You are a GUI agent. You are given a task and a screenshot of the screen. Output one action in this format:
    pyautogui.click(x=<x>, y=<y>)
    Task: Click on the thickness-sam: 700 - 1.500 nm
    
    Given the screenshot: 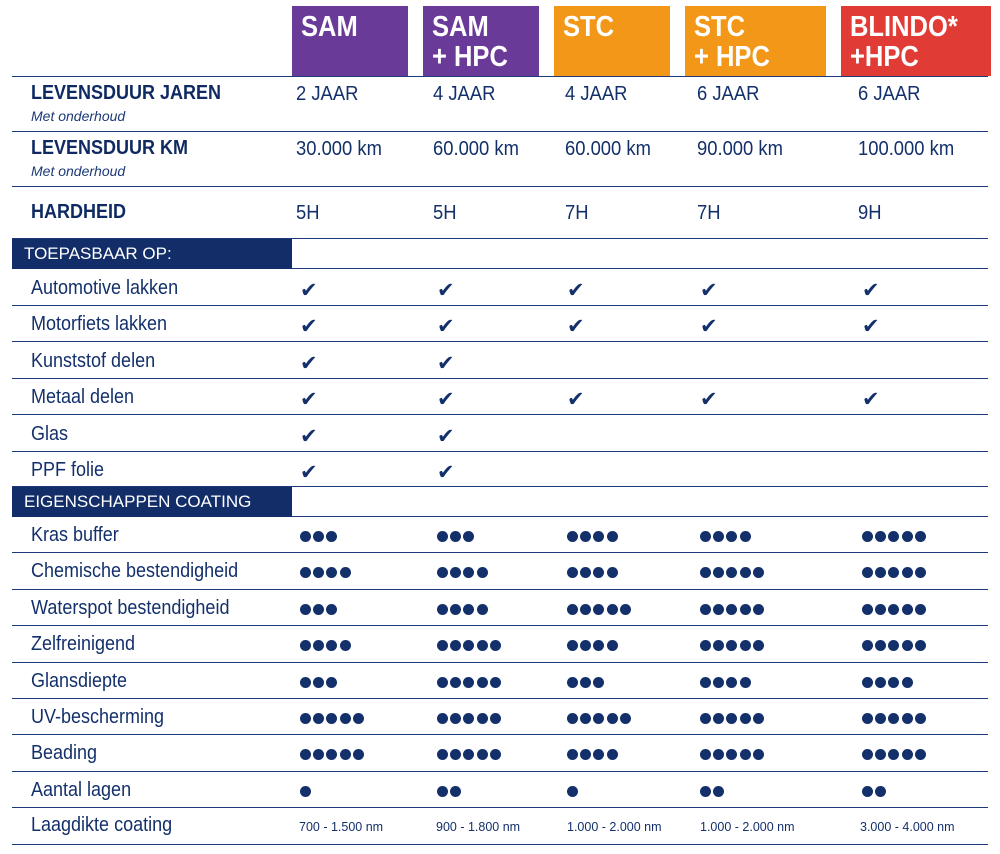 What is the action you would take?
    pyautogui.click(x=341, y=827)
    